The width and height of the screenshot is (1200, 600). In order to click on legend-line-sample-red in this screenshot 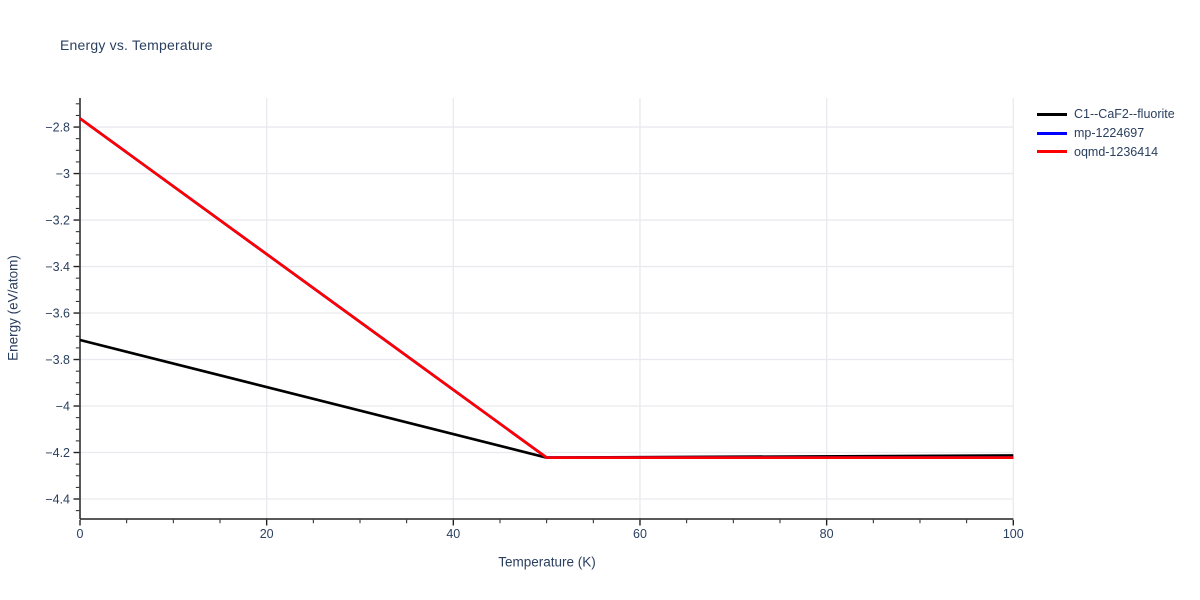, I will do `click(1052, 152)`.